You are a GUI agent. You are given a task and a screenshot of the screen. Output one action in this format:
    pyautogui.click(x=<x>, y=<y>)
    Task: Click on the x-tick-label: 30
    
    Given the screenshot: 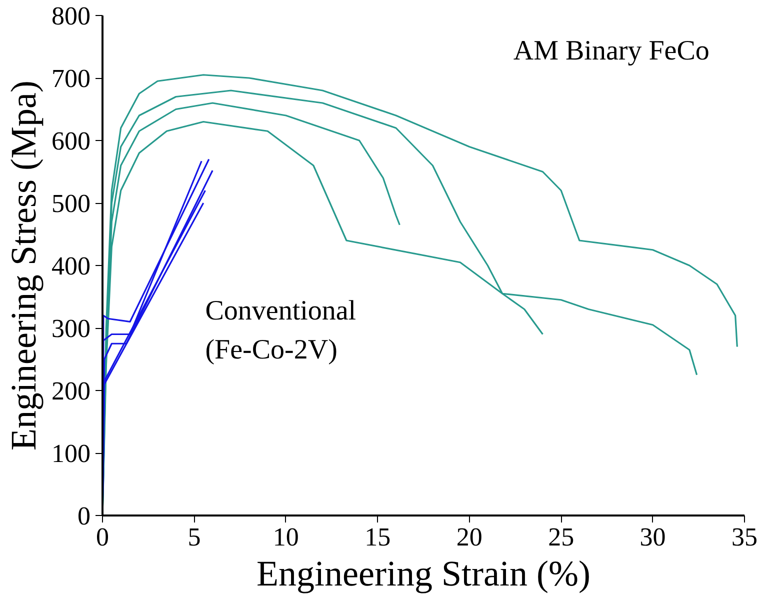 What is the action you would take?
    pyautogui.click(x=653, y=537)
    